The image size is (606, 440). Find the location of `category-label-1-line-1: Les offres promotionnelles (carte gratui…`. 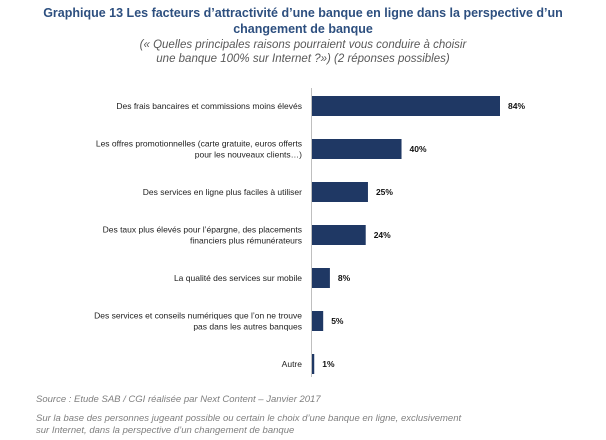

category-label-1-line-1: Les offres promotionnelles (carte gratui… is located at coordinates (199, 144).